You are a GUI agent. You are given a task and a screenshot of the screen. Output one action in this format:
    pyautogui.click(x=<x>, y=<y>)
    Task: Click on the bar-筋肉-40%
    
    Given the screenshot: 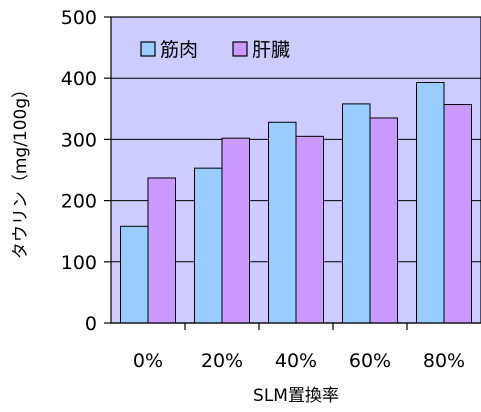 What is the action you would take?
    pyautogui.click(x=282, y=222)
    